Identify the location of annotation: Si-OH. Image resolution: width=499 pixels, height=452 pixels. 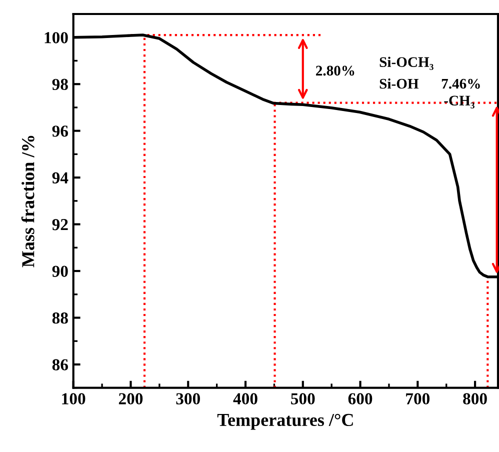
(399, 83).